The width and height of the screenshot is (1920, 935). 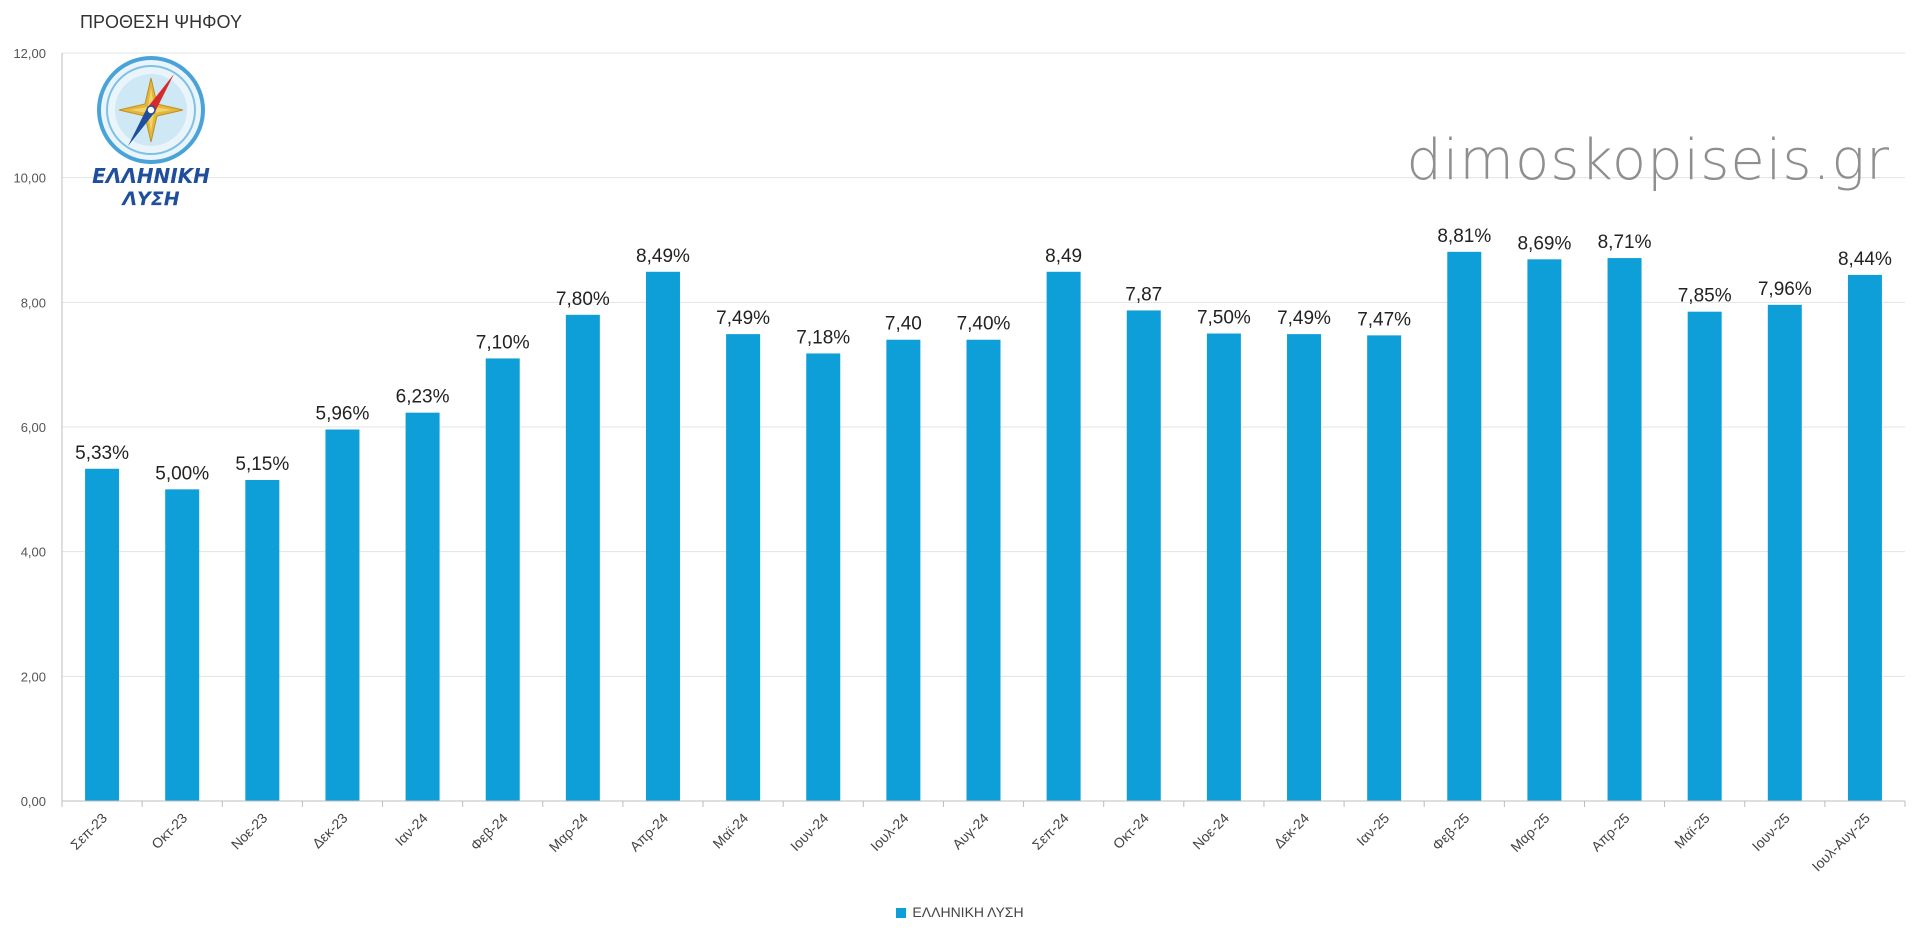 I want to click on y-axis: 0,00 2,00 4,00 6,00 8,00 10,00 12,00, so click(x=38, y=427).